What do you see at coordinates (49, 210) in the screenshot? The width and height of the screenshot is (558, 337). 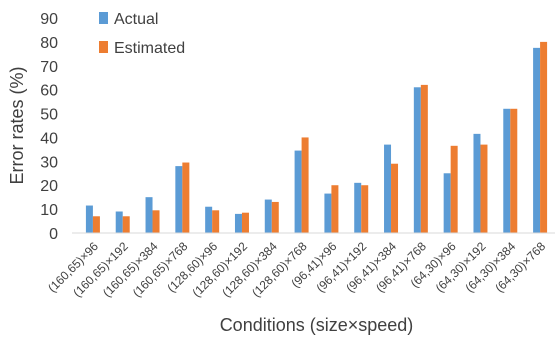 I see `y-tick-label: 10` at bounding box center [49, 210].